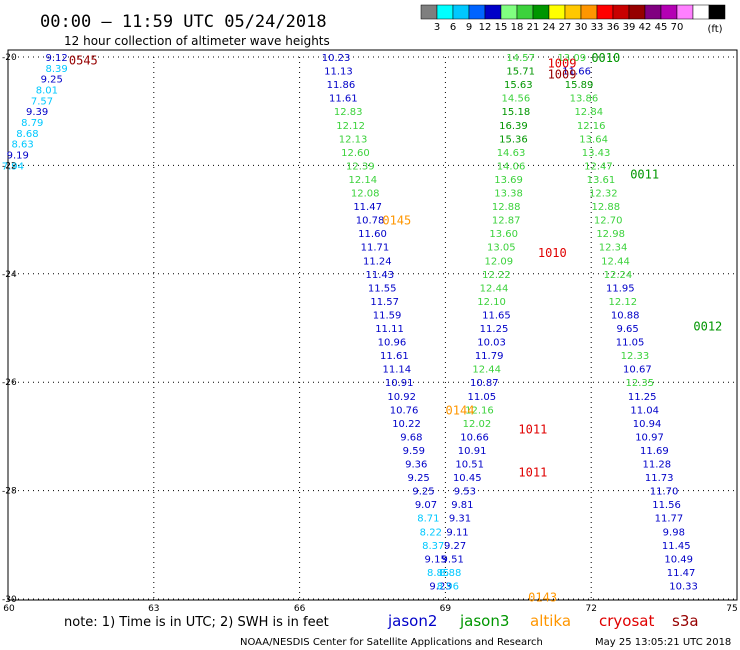 This screenshot has width=740, height=650. I want to click on colorbar-label: 27, so click(565, 27).